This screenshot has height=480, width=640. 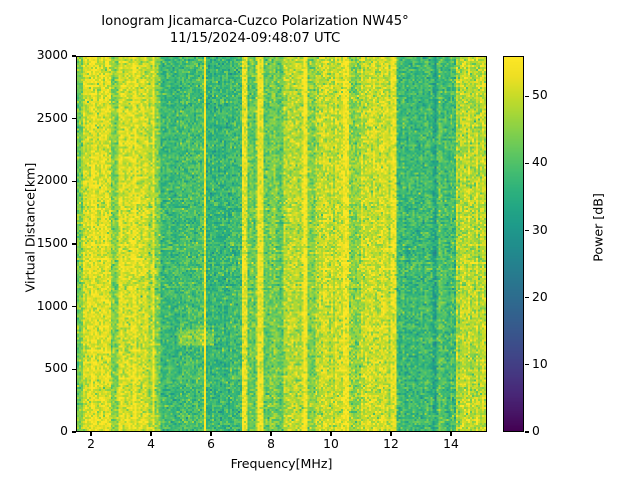 What do you see at coordinates (151, 444) in the screenshot?
I see `x-tick-label: 4` at bounding box center [151, 444].